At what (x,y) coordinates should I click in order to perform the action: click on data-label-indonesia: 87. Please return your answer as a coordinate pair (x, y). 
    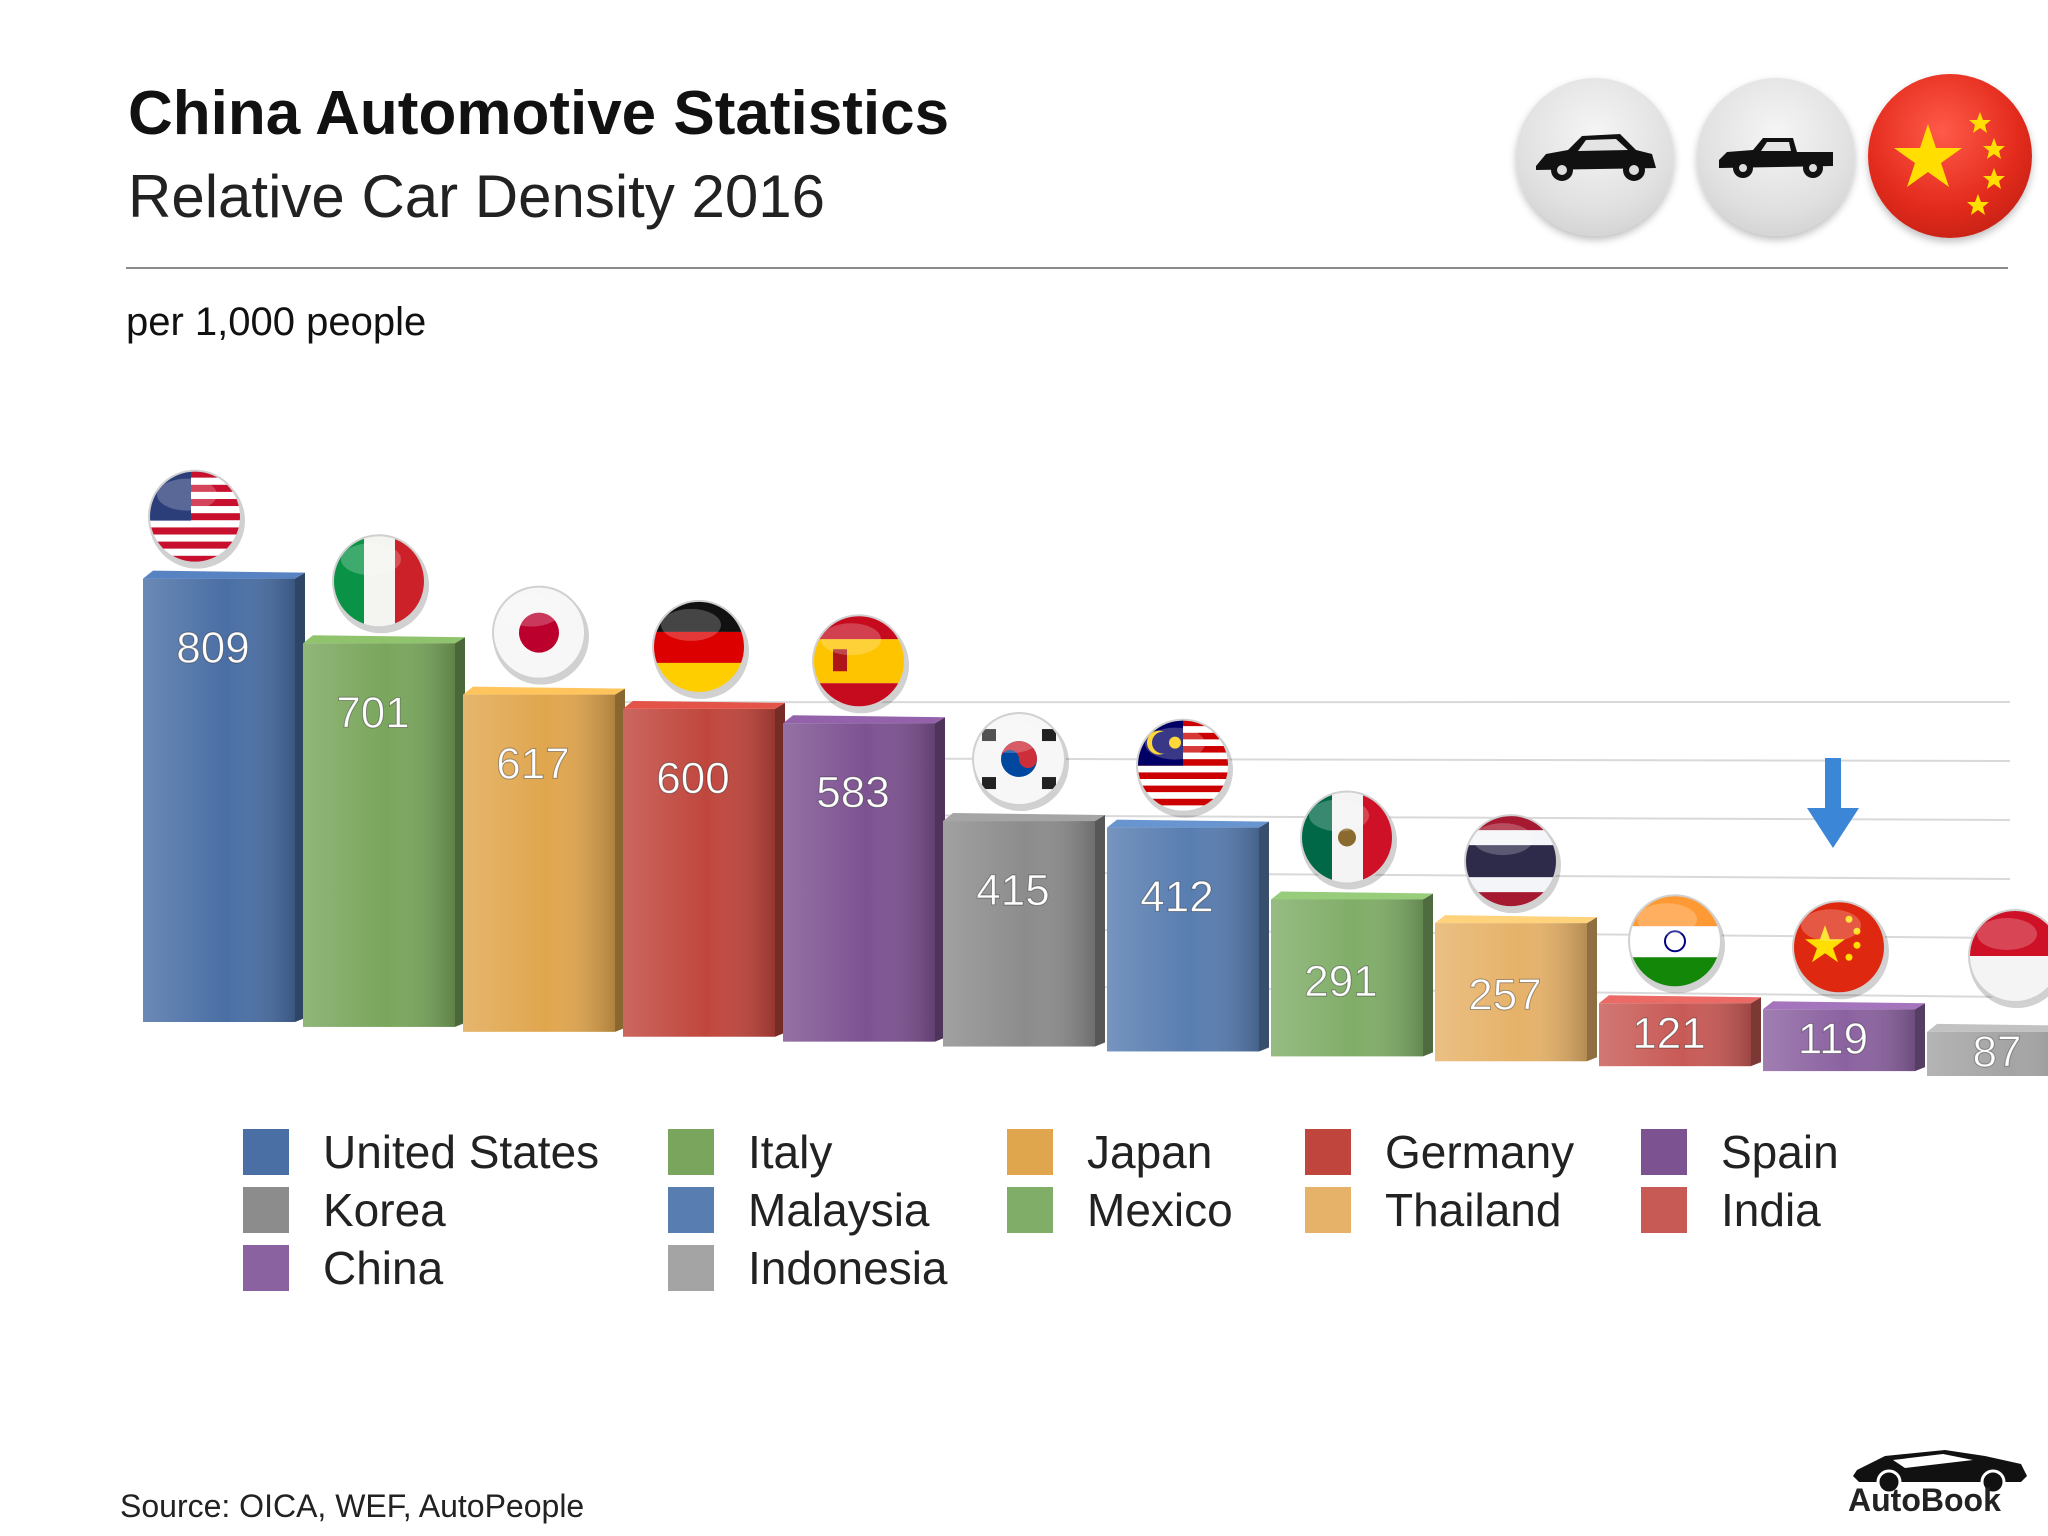
    Looking at the image, I should click on (1997, 1051).